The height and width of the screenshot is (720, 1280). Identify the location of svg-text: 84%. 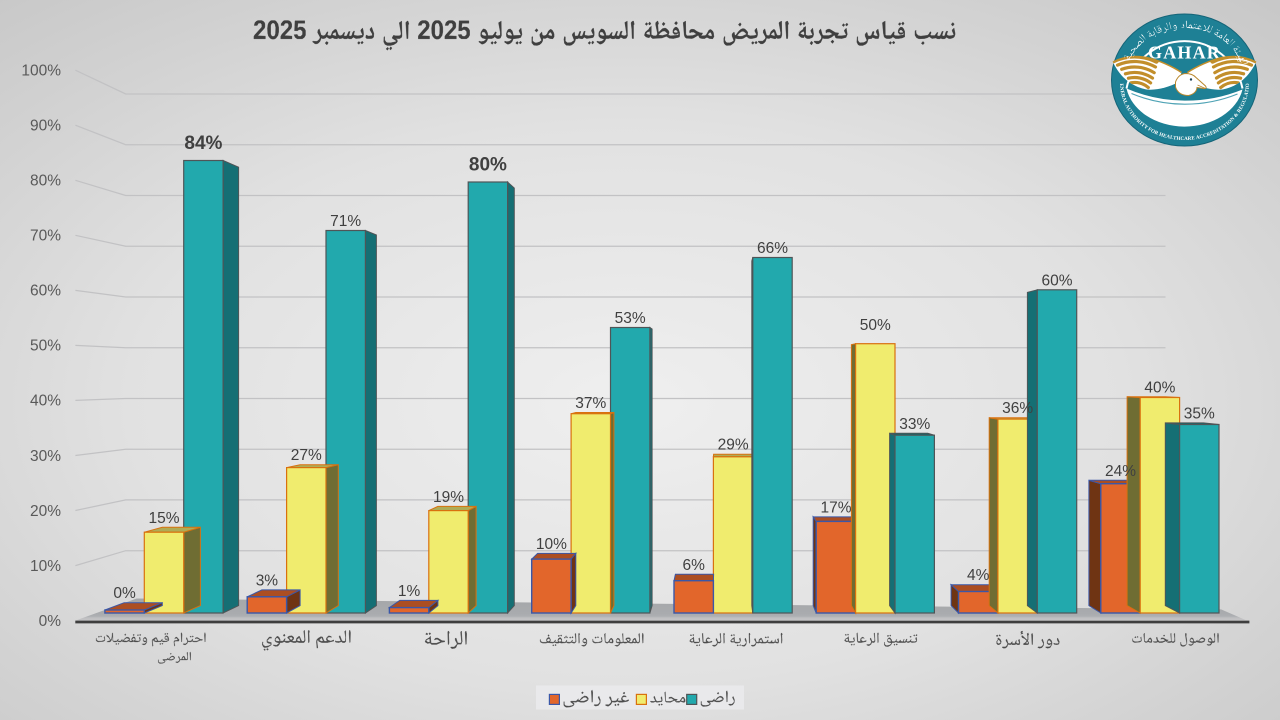
(203, 143).